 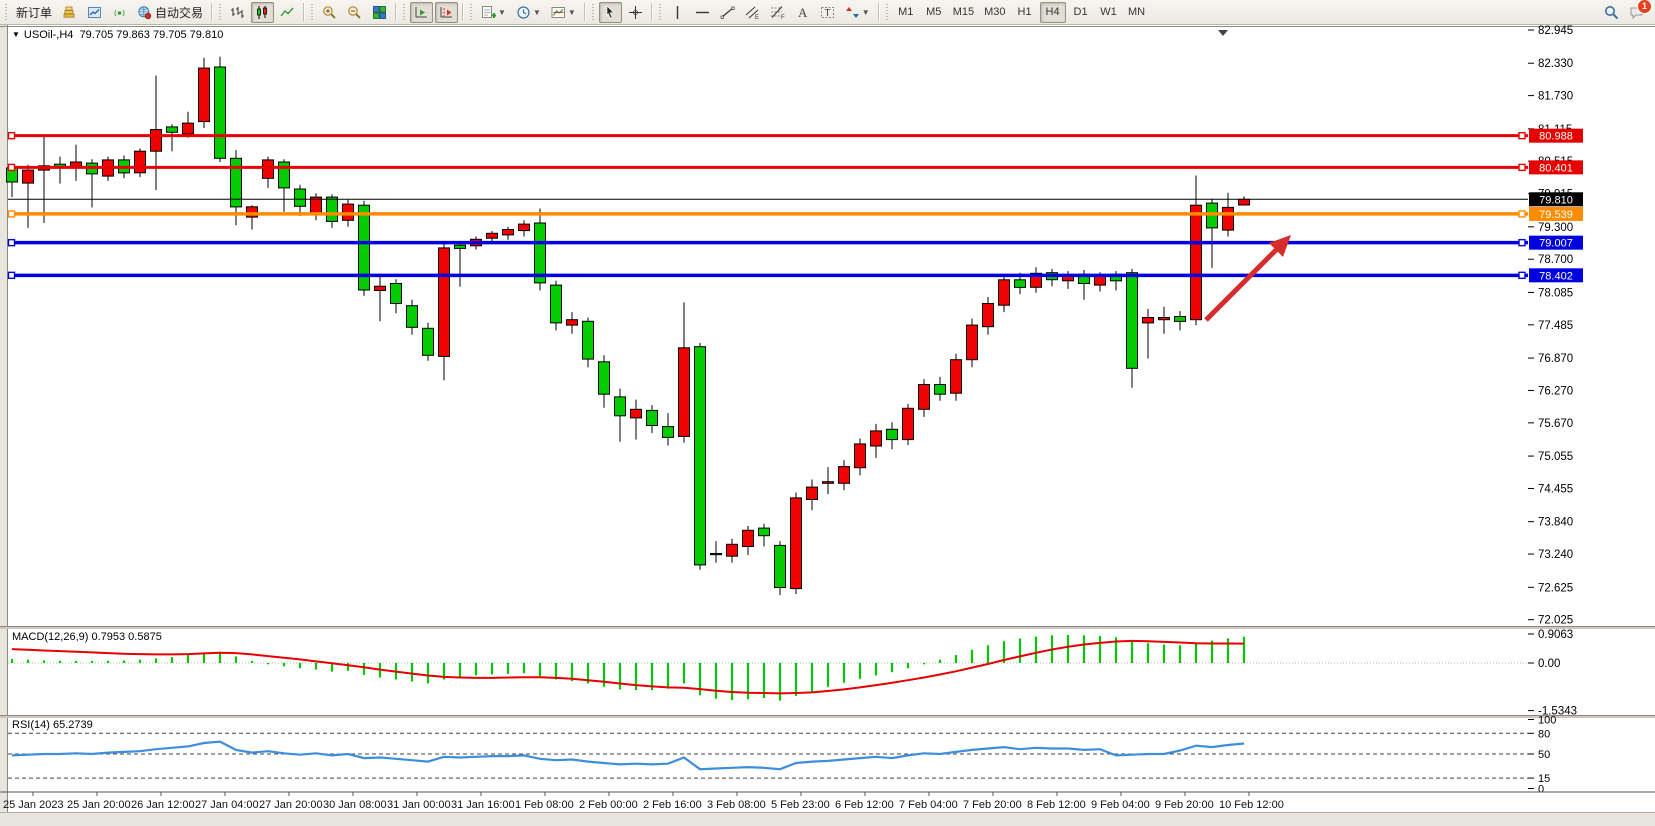 What do you see at coordinates (558, 12) in the screenshot?
I see `indicators-icon` at bounding box center [558, 12].